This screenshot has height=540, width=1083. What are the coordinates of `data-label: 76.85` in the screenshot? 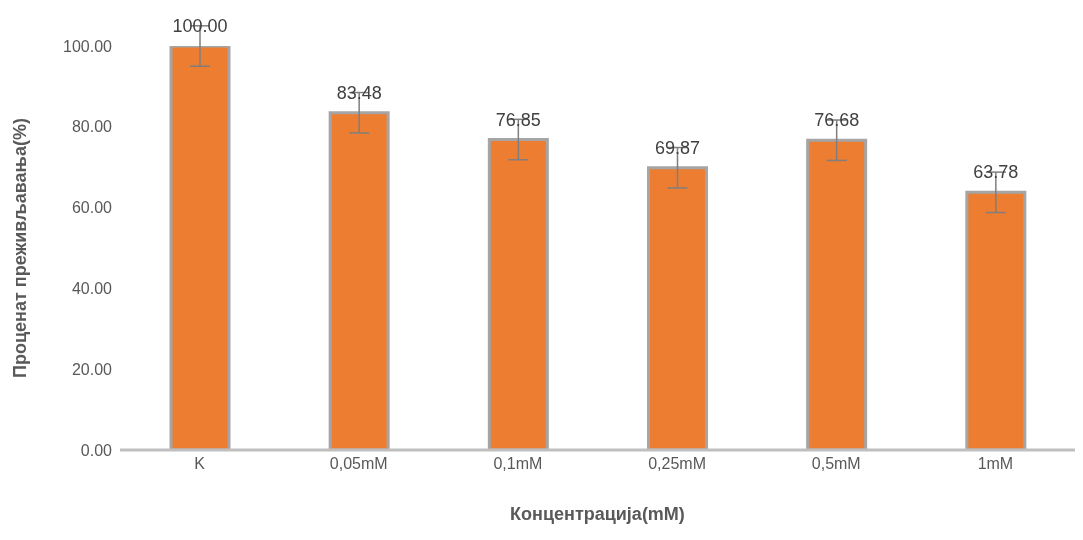 It's located at (518, 119).